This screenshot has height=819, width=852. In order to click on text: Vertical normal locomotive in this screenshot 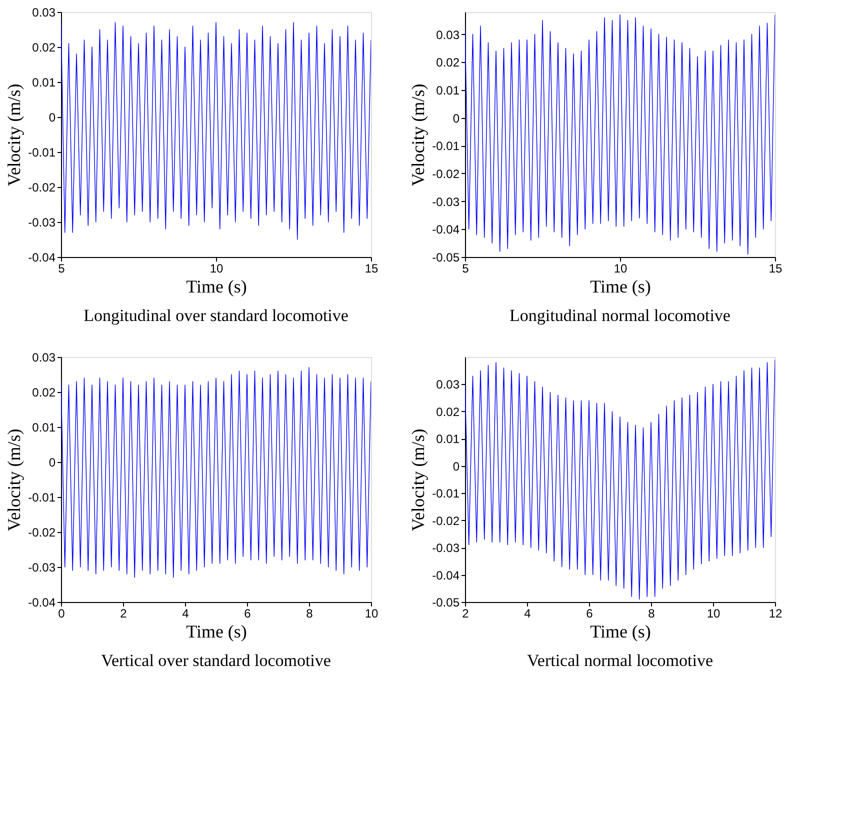, I will do `click(620, 660)`.